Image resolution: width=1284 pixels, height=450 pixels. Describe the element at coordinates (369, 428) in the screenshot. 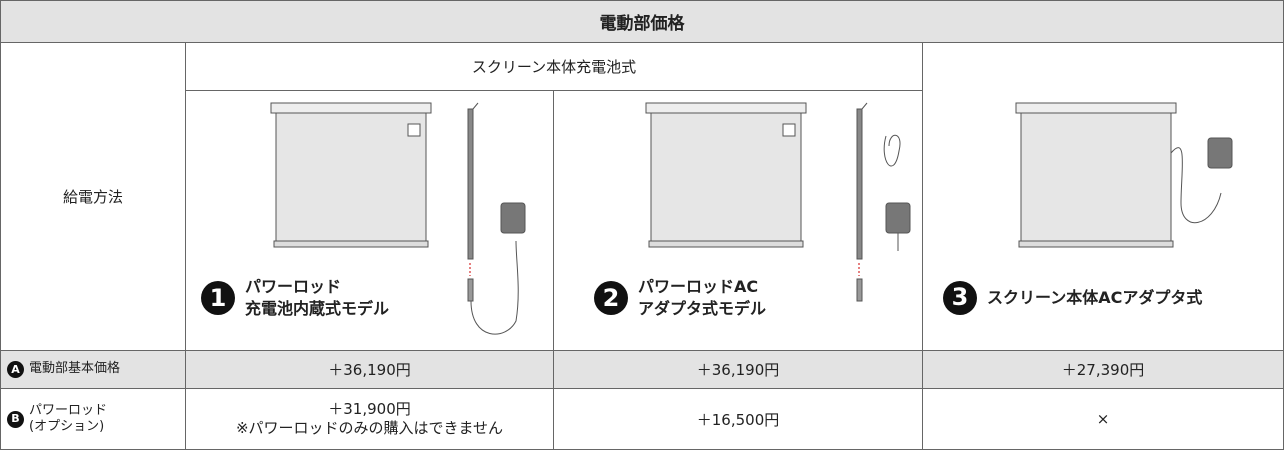

I see `note: ※パワーロッドのみの購入はできません` at that location.